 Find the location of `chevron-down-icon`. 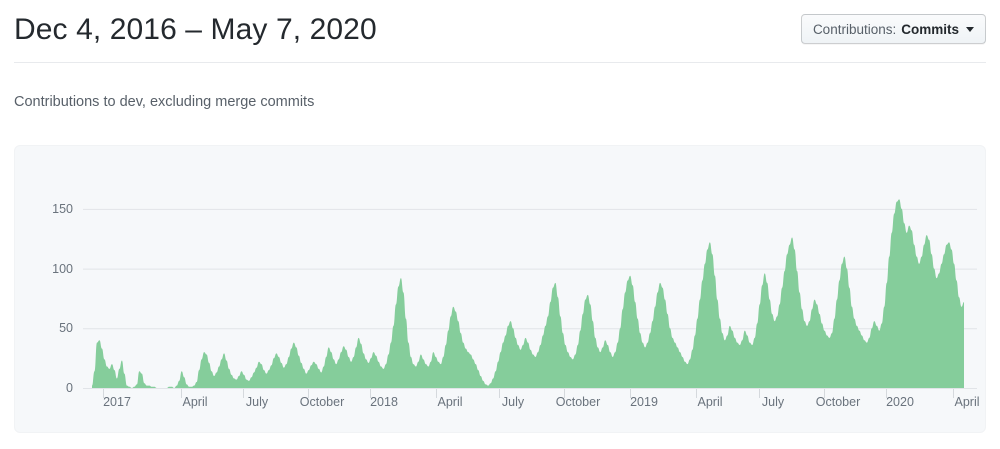

chevron-down-icon is located at coordinates (970, 29).